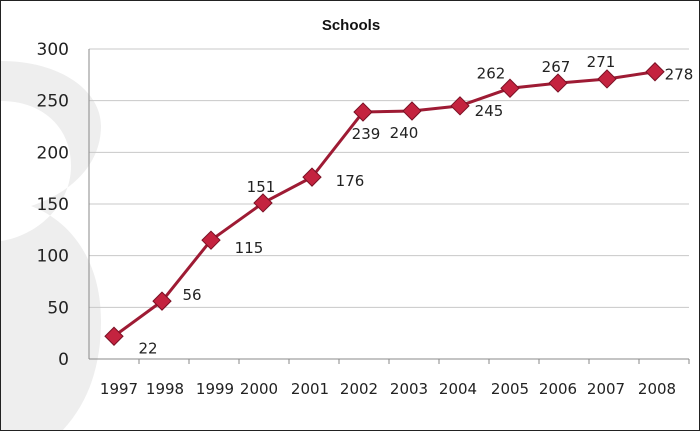 This screenshot has width=700, height=431. What do you see at coordinates (51, 245) in the screenshot?
I see `watermark-shape` at bounding box center [51, 245].